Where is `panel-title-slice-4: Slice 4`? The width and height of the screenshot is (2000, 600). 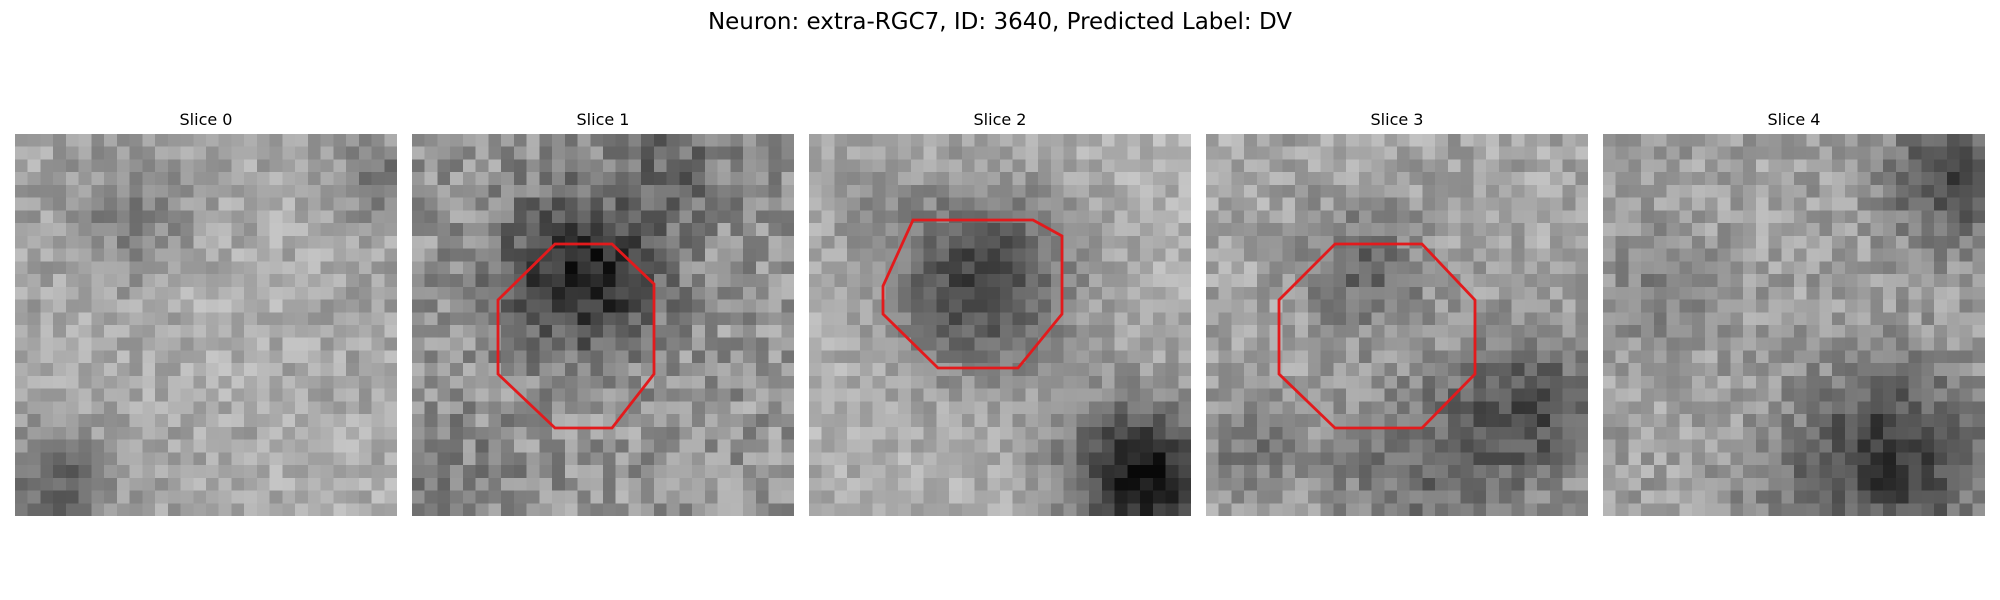
panel-title-slice-4: Slice 4 is located at coordinates (1794, 119).